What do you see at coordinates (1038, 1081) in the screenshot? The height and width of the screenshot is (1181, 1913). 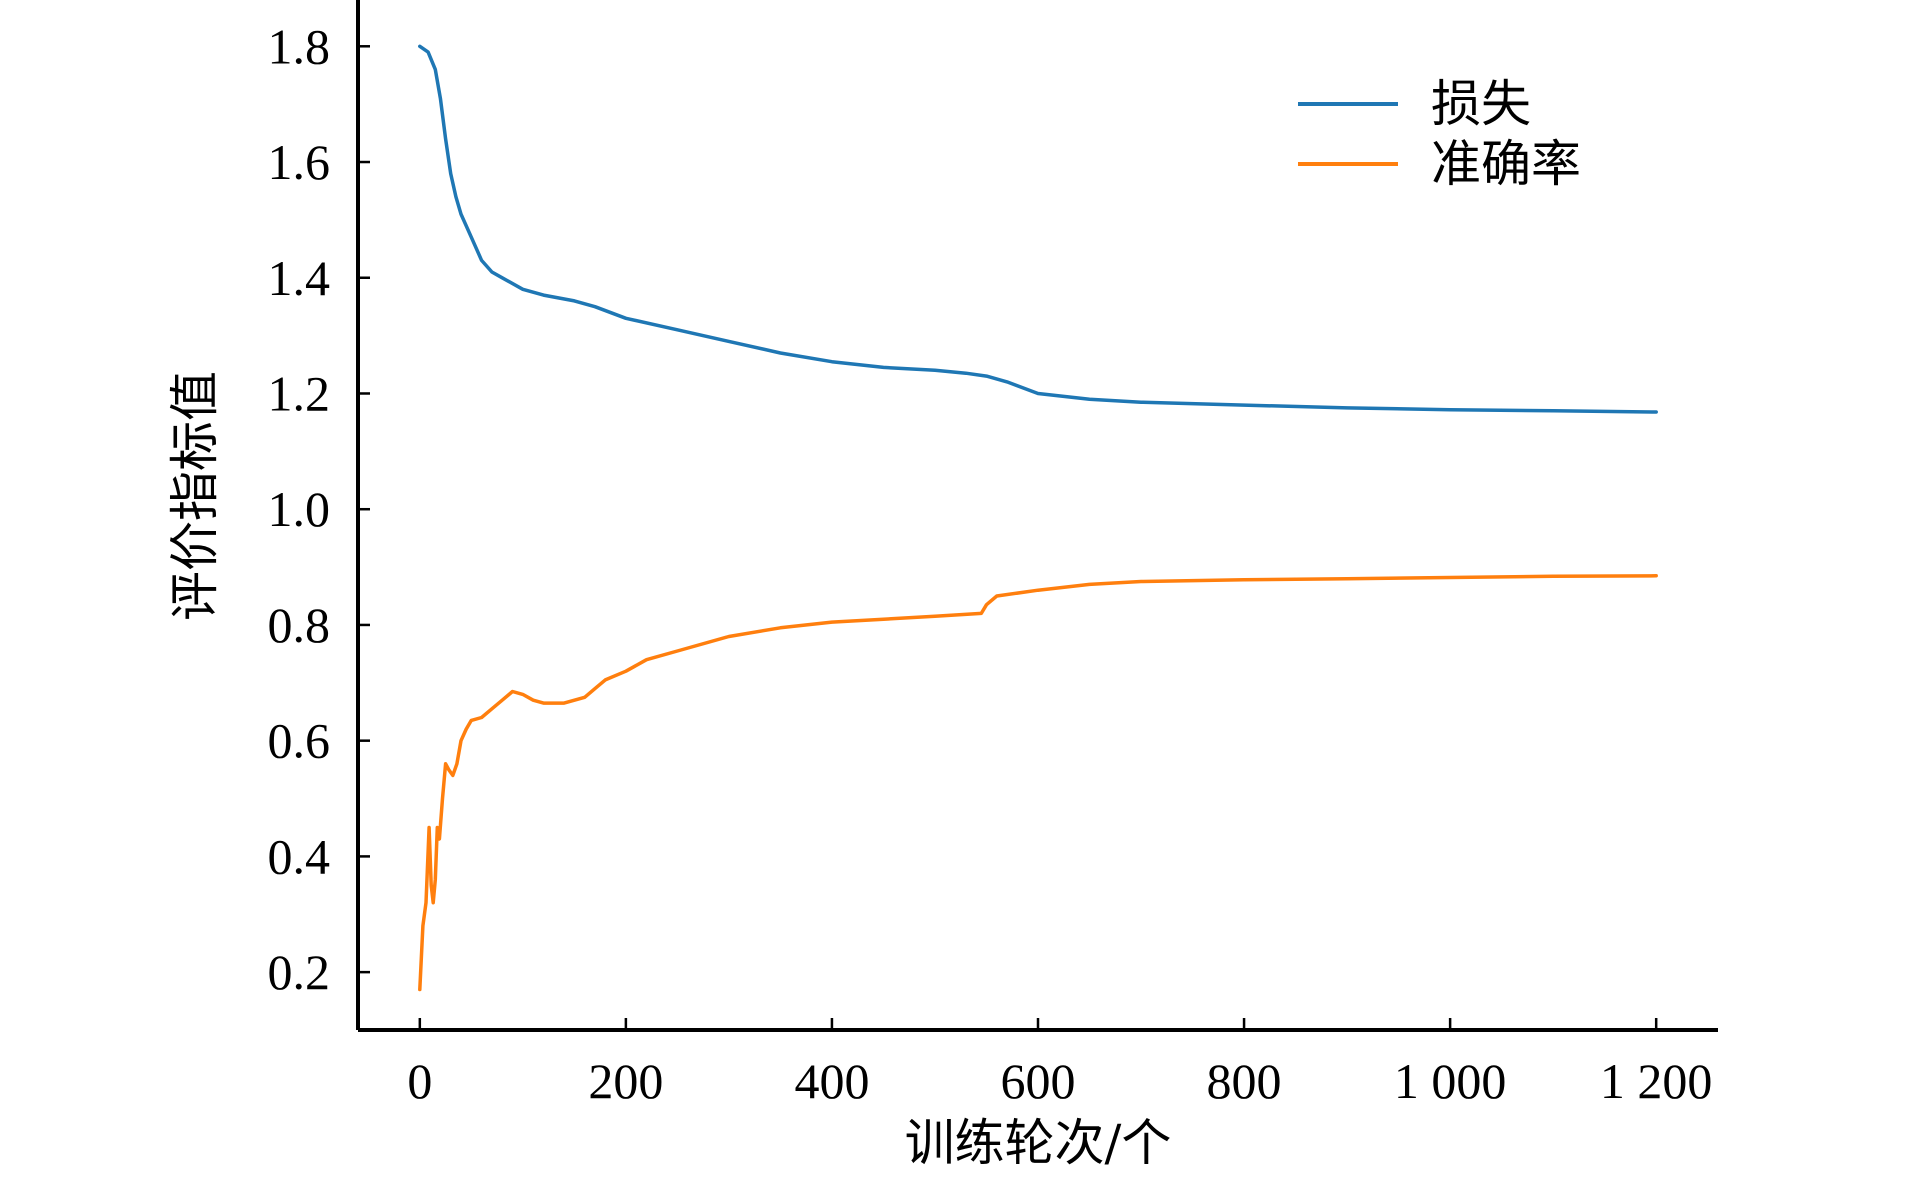 I see `x-tick-label: 600` at bounding box center [1038, 1081].